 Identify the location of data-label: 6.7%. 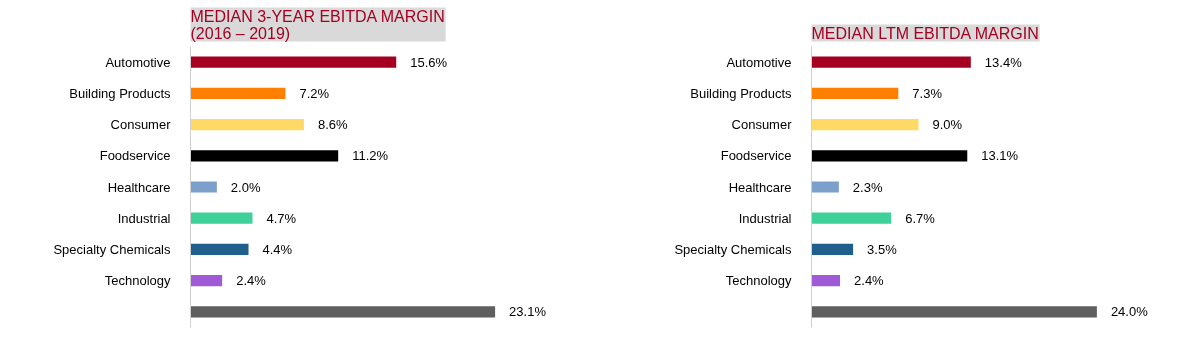
(920, 218).